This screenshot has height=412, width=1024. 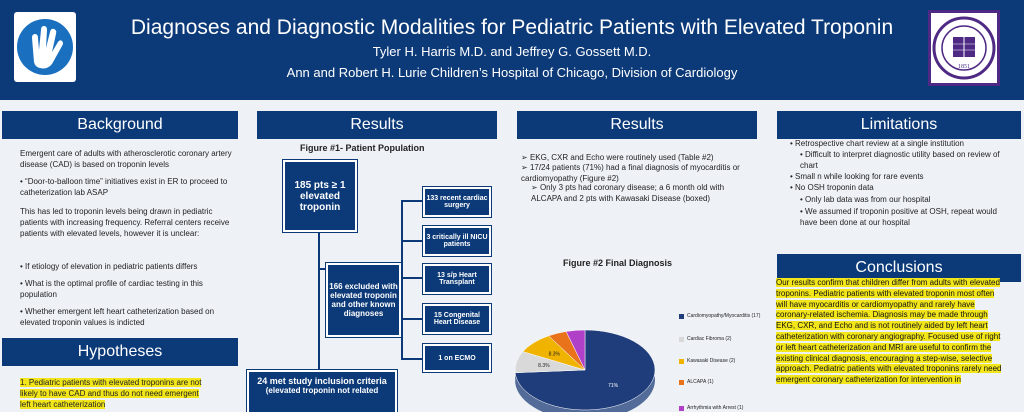 What do you see at coordinates (964, 67) in the screenshot?
I see `svg-text: 1851` at bounding box center [964, 67].